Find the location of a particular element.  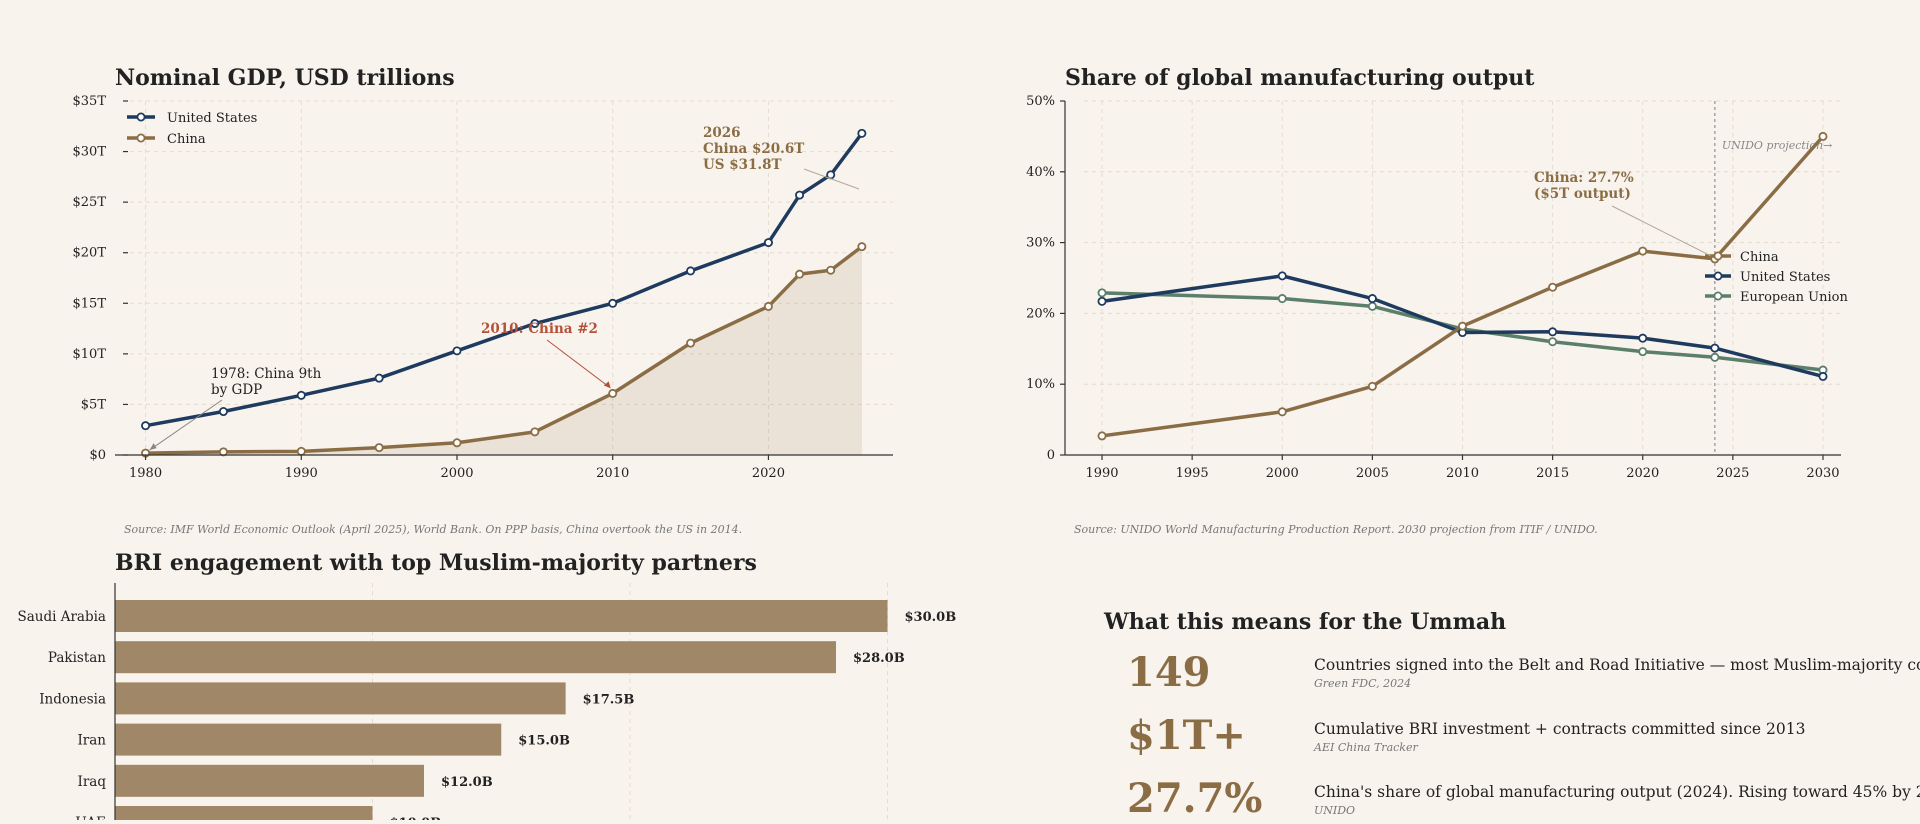

y-tick-label: 30% is located at coordinates (1040, 243).